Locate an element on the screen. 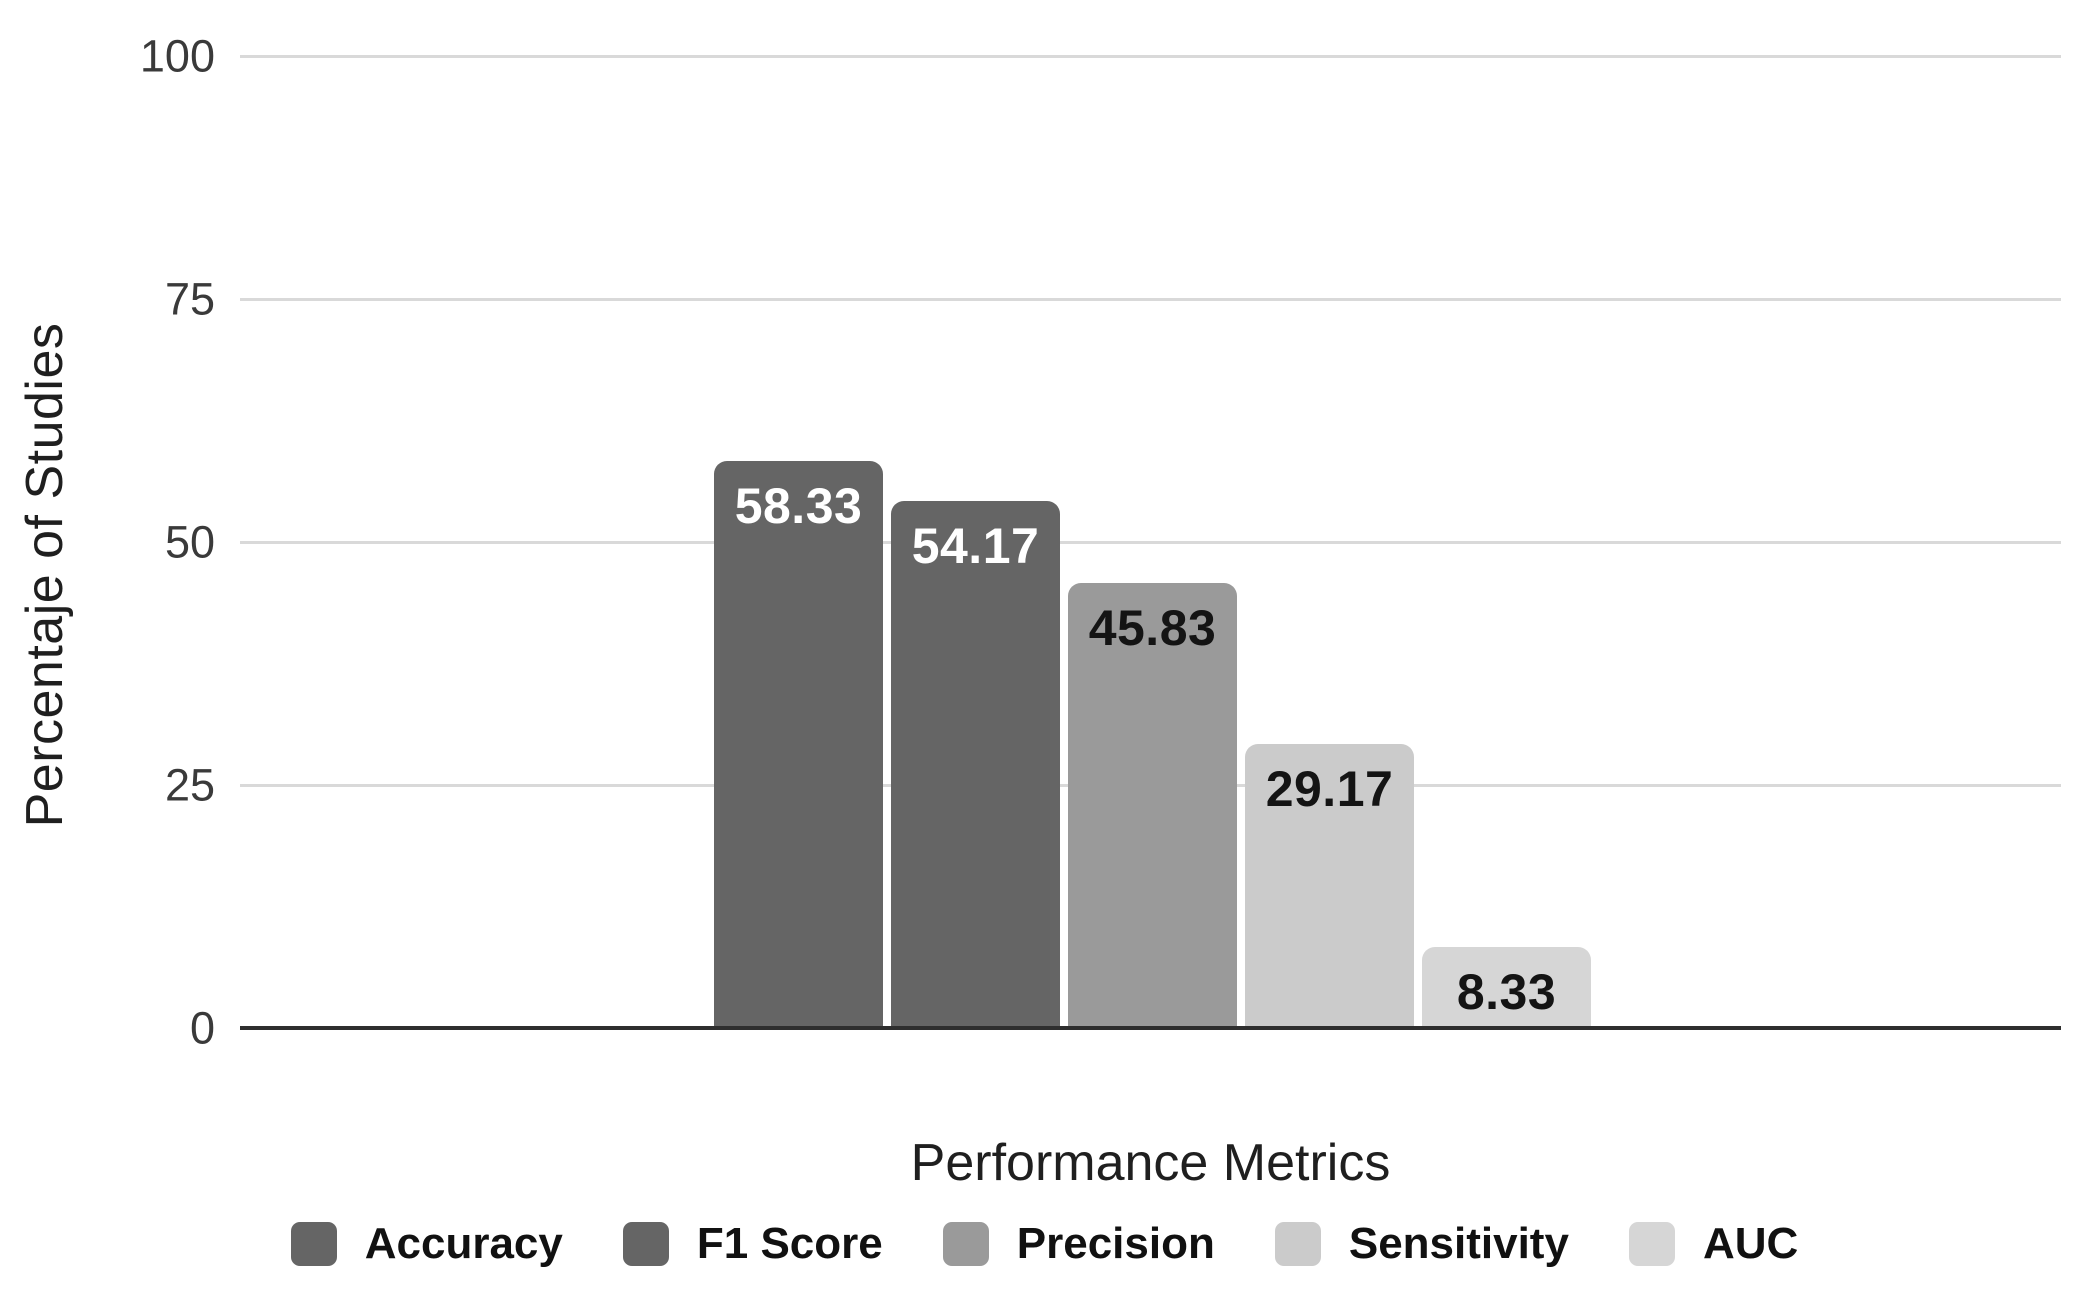 This screenshot has height=1290, width=2089. bar-f1-score: 54.17 is located at coordinates (975, 764).